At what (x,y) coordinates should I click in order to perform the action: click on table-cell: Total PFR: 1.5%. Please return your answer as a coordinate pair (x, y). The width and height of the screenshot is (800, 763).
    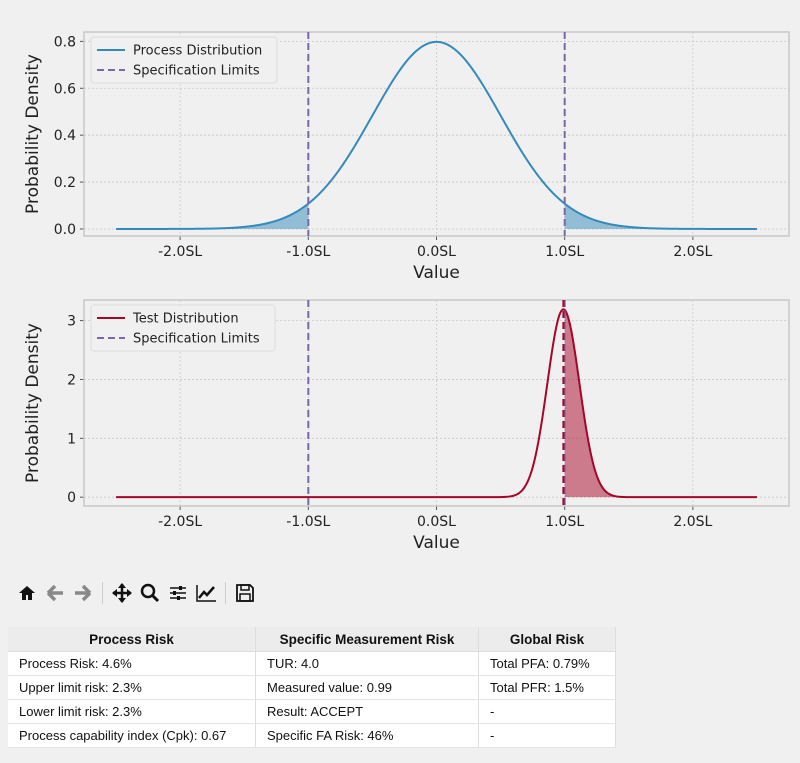
    Looking at the image, I should click on (547, 687).